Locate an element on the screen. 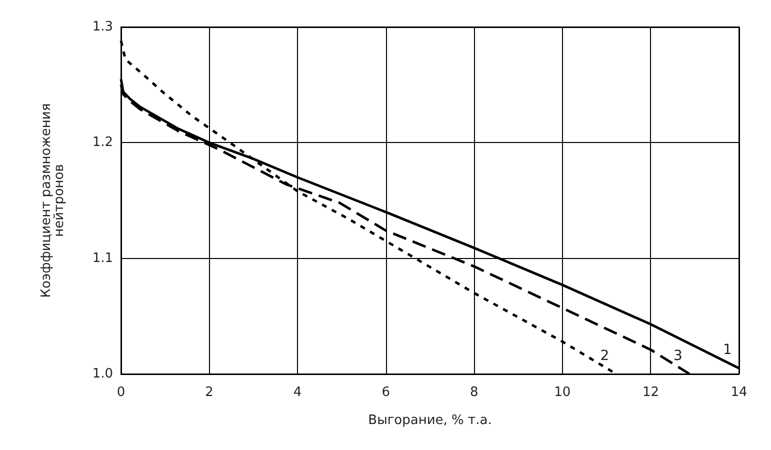  x-tick-label: 6 is located at coordinates (386, 392).